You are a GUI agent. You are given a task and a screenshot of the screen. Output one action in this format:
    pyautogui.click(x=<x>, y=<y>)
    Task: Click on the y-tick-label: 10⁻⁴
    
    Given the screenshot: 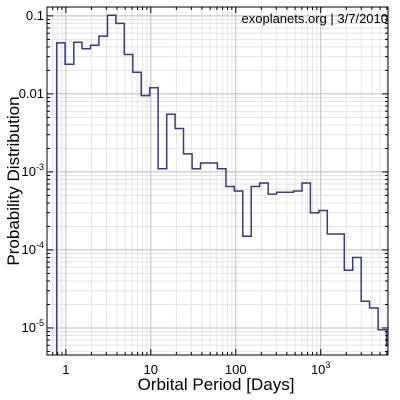 What is the action you would take?
    pyautogui.click(x=33, y=248)
    